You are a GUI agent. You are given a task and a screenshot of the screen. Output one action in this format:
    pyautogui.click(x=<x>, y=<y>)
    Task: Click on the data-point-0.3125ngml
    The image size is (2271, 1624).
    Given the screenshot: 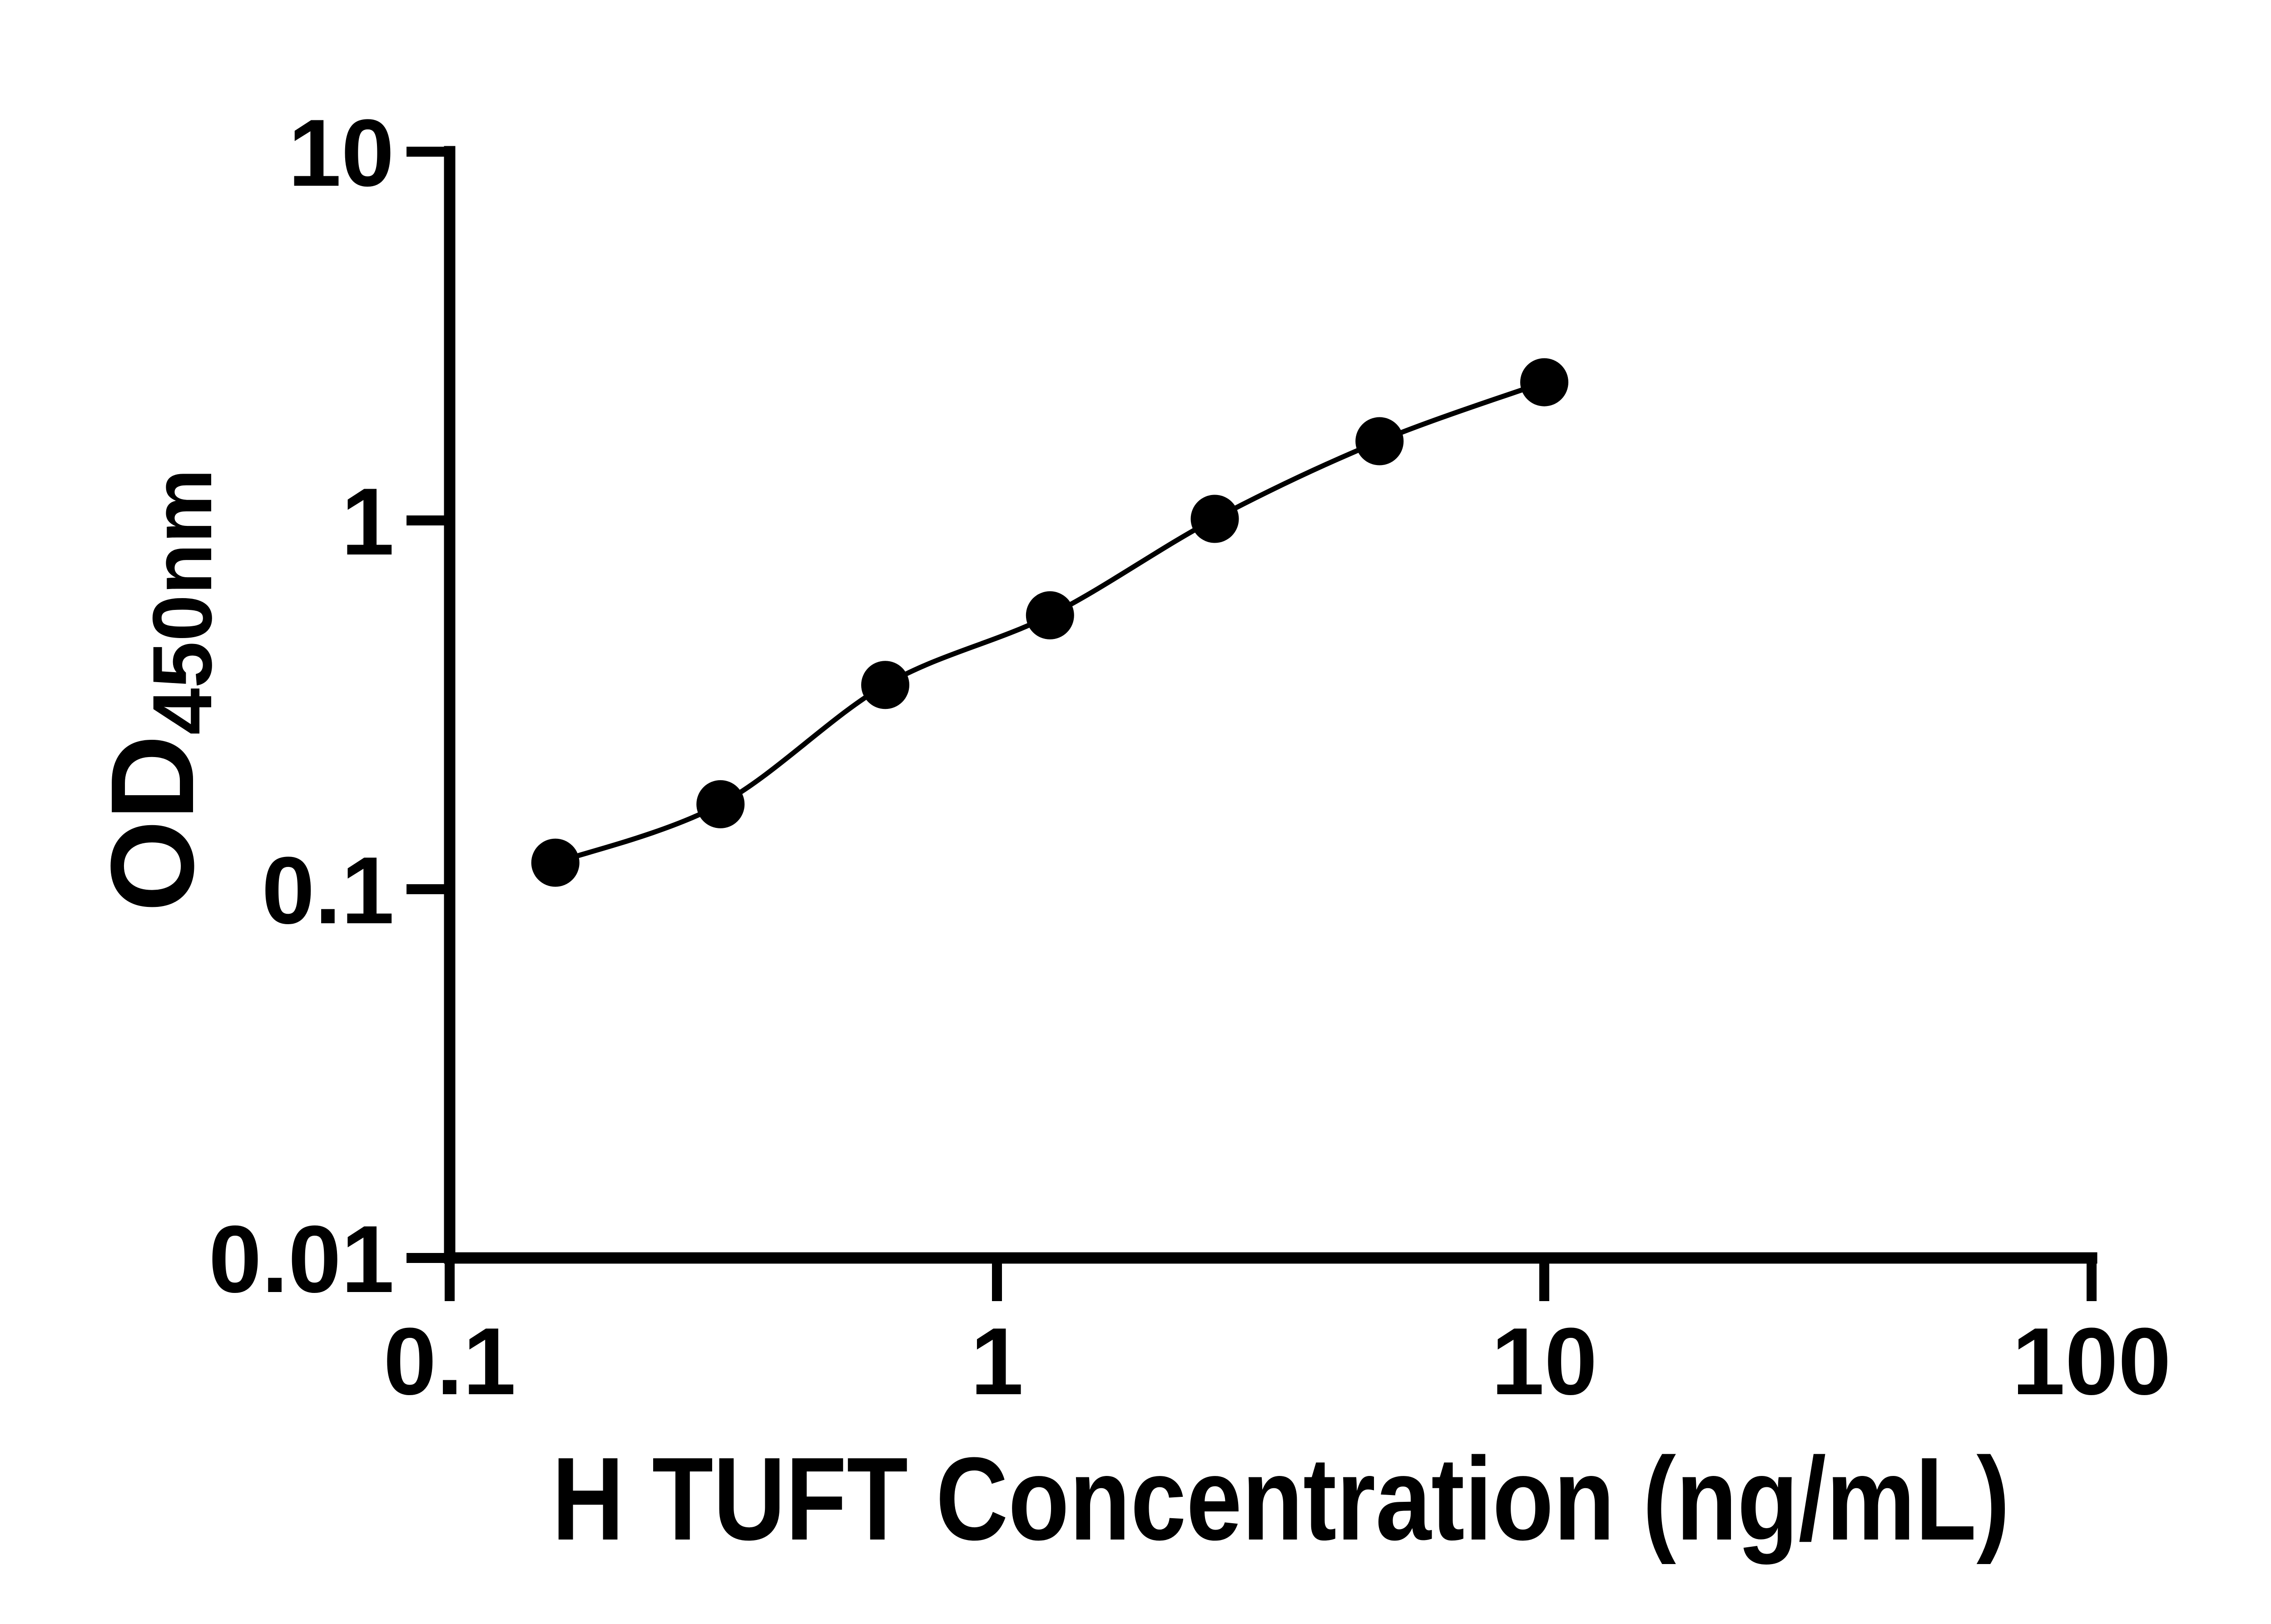 What is the action you would take?
    pyautogui.click(x=720, y=804)
    